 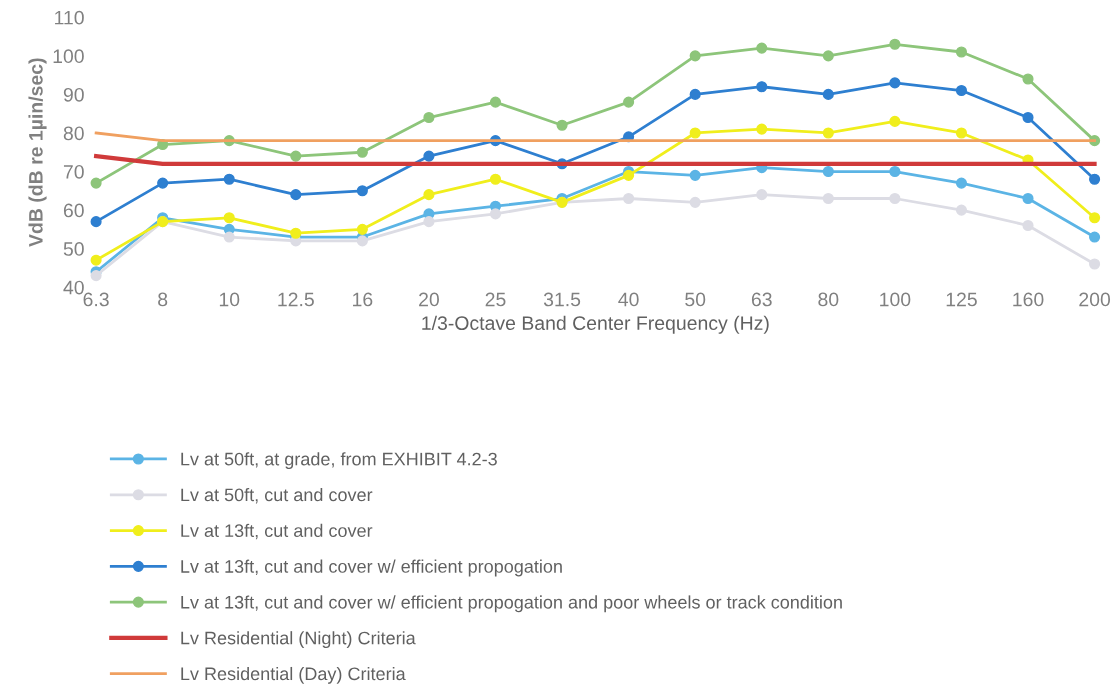 I want to click on x-tick-label: 160, so click(x=1028, y=299).